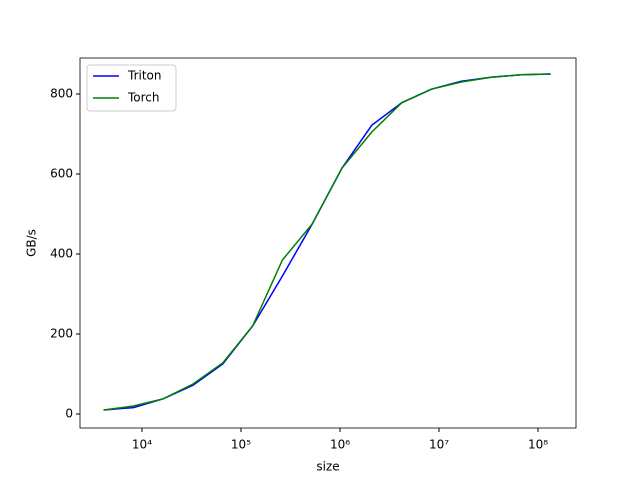  What do you see at coordinates (61, 94) in the screenshot?
I see `y-tick-label: 800` at bounding box center [61, 94].